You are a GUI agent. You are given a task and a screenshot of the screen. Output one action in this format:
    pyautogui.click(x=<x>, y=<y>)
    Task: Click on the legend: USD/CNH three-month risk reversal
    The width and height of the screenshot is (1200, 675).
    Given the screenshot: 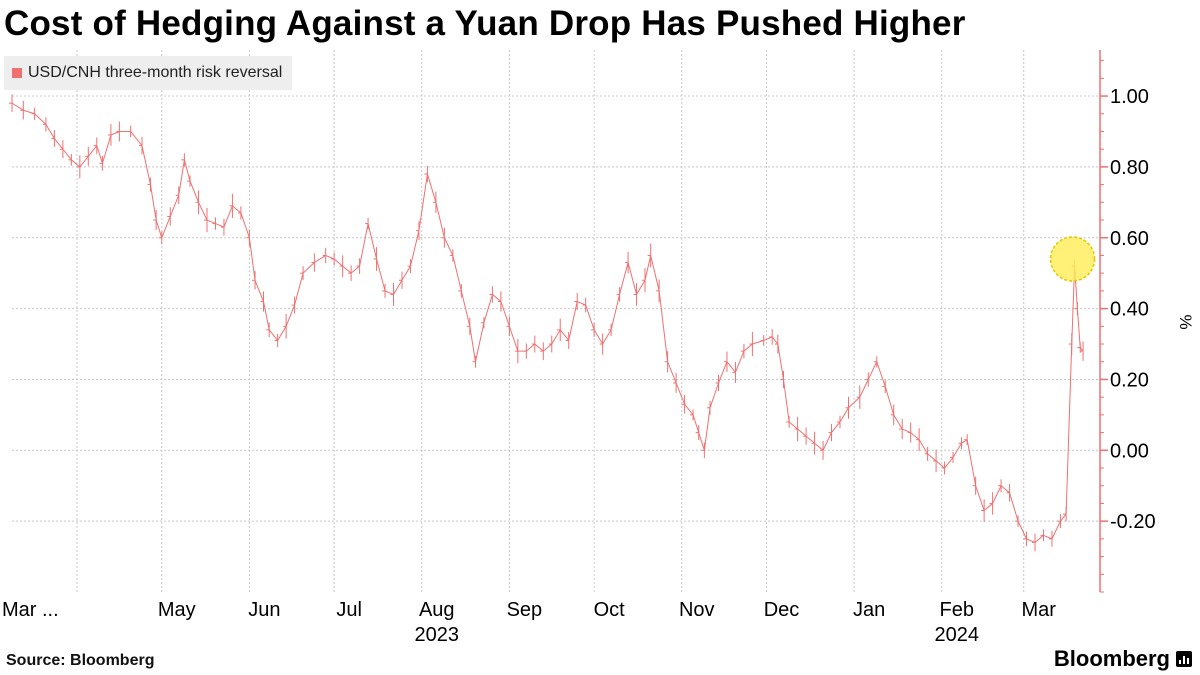 What is the action you would take?
    pyautogui.click(x=148, y=73)
    